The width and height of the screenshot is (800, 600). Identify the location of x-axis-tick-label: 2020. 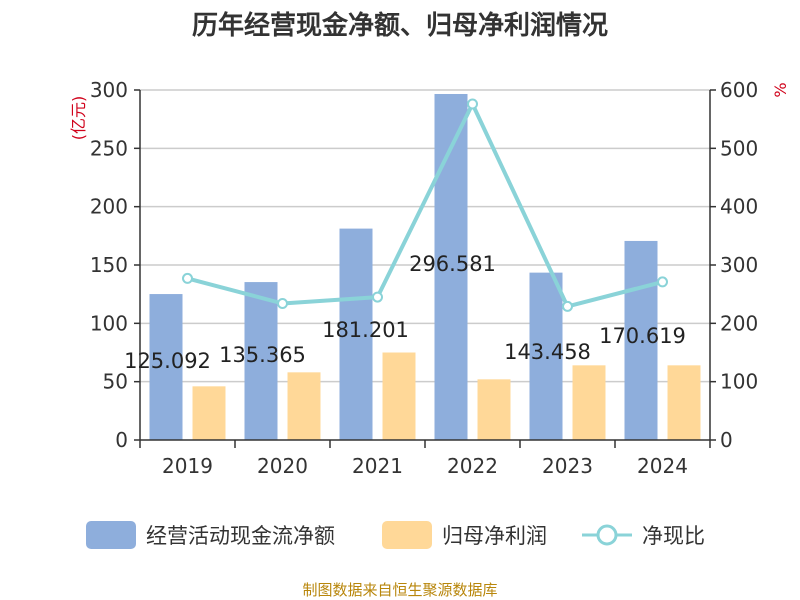
(282, 466).